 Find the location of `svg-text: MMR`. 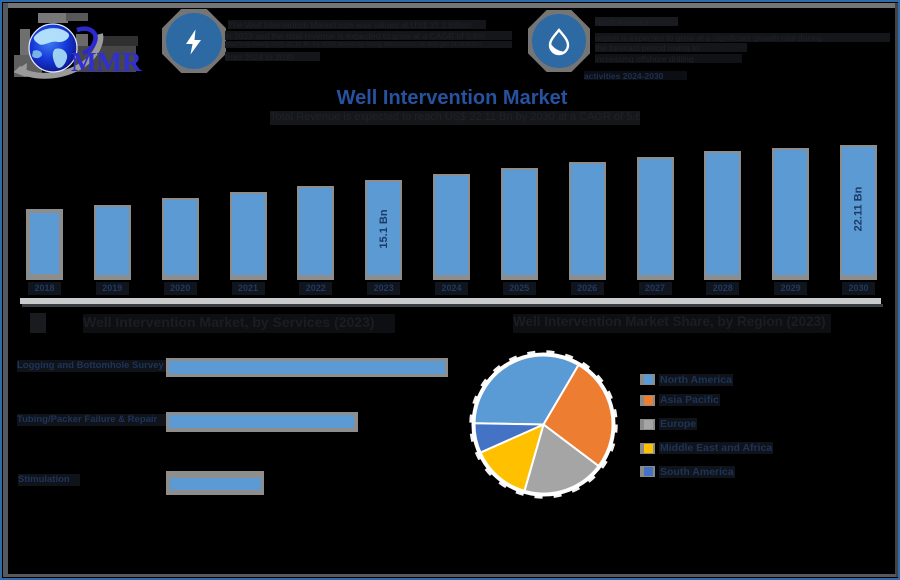

svg-text: MMR is located at coordinates (106, 62).